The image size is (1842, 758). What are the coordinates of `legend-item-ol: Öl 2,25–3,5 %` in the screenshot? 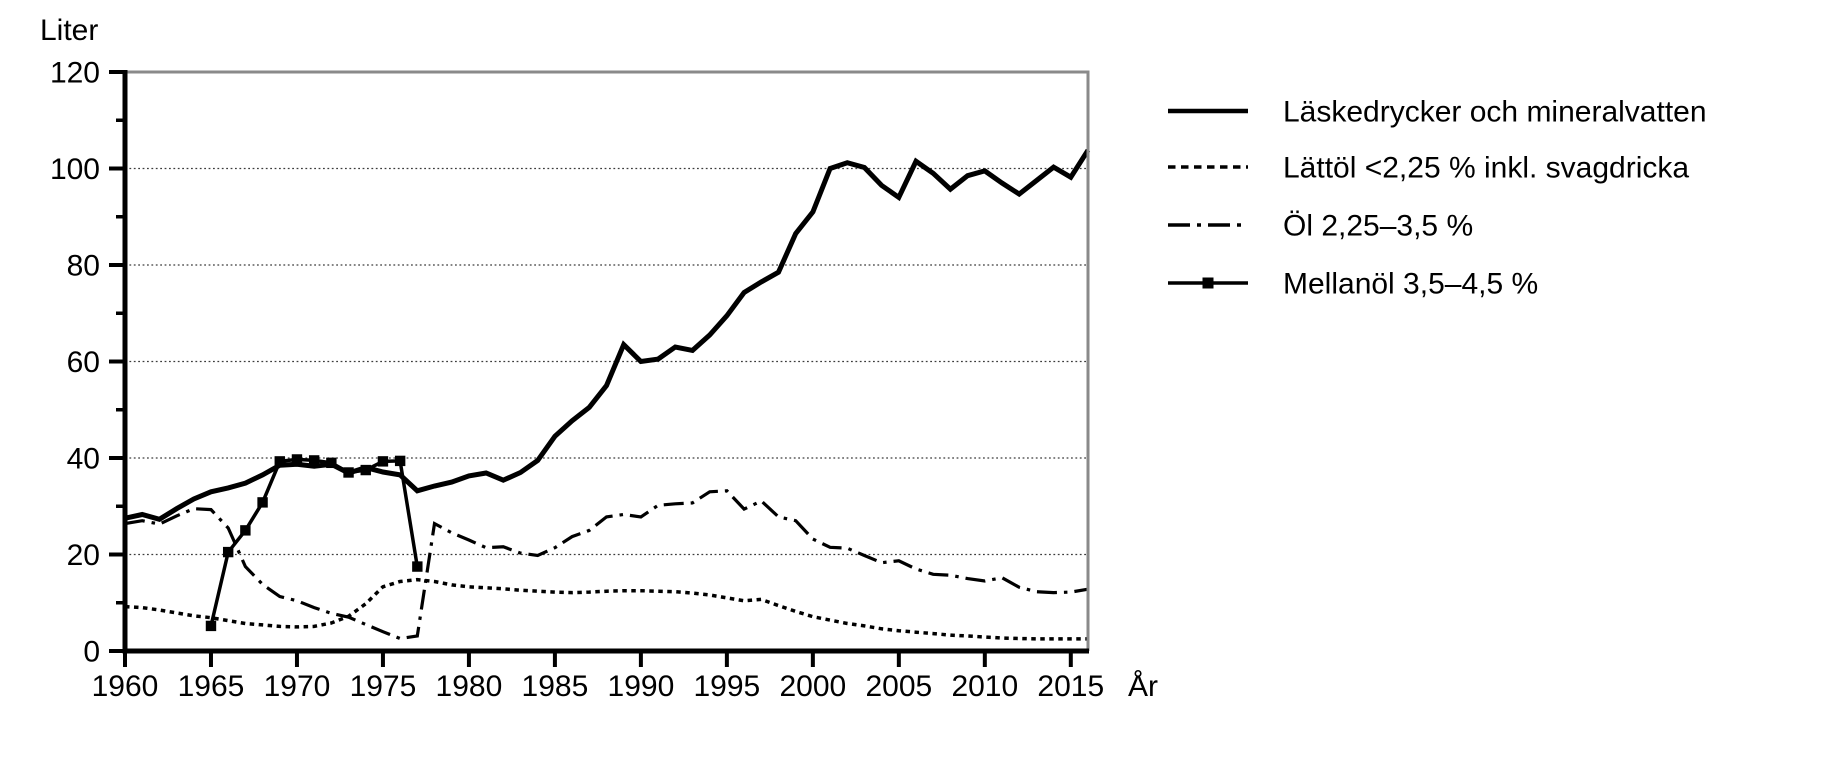 It's located at (1320, 226).